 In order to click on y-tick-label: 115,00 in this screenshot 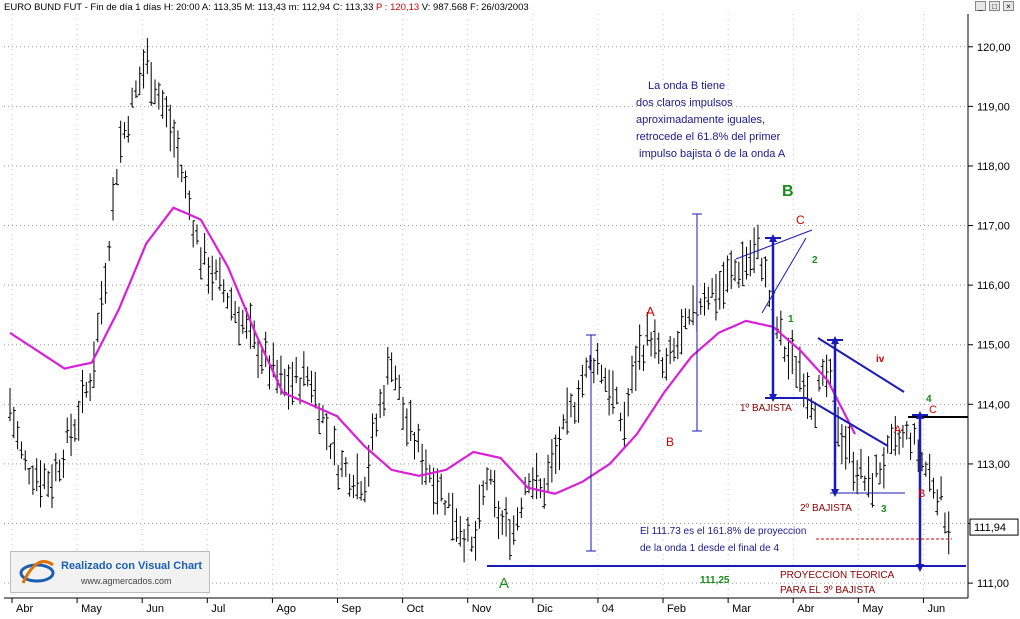, I will do `click(993, 346)`.